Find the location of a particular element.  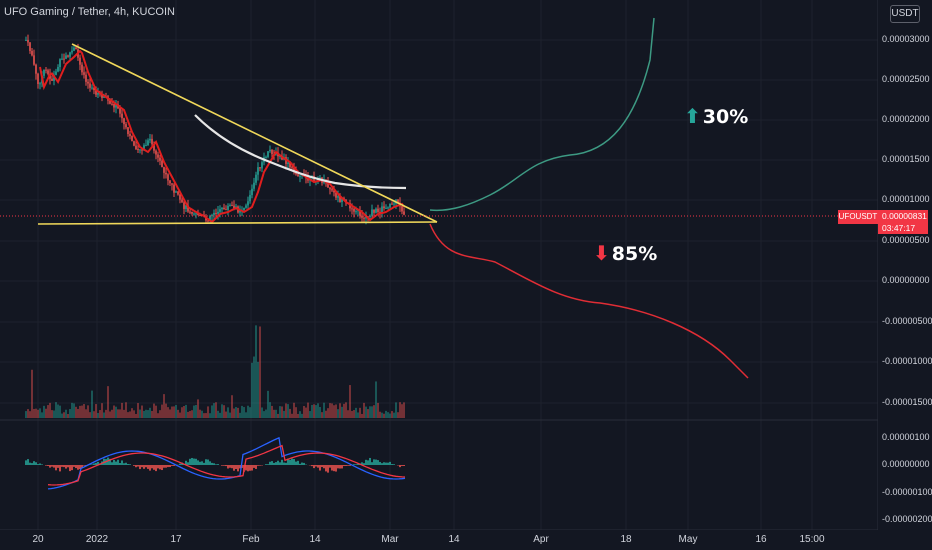

downside-percent: 85% is located at coordinates (634, 254).